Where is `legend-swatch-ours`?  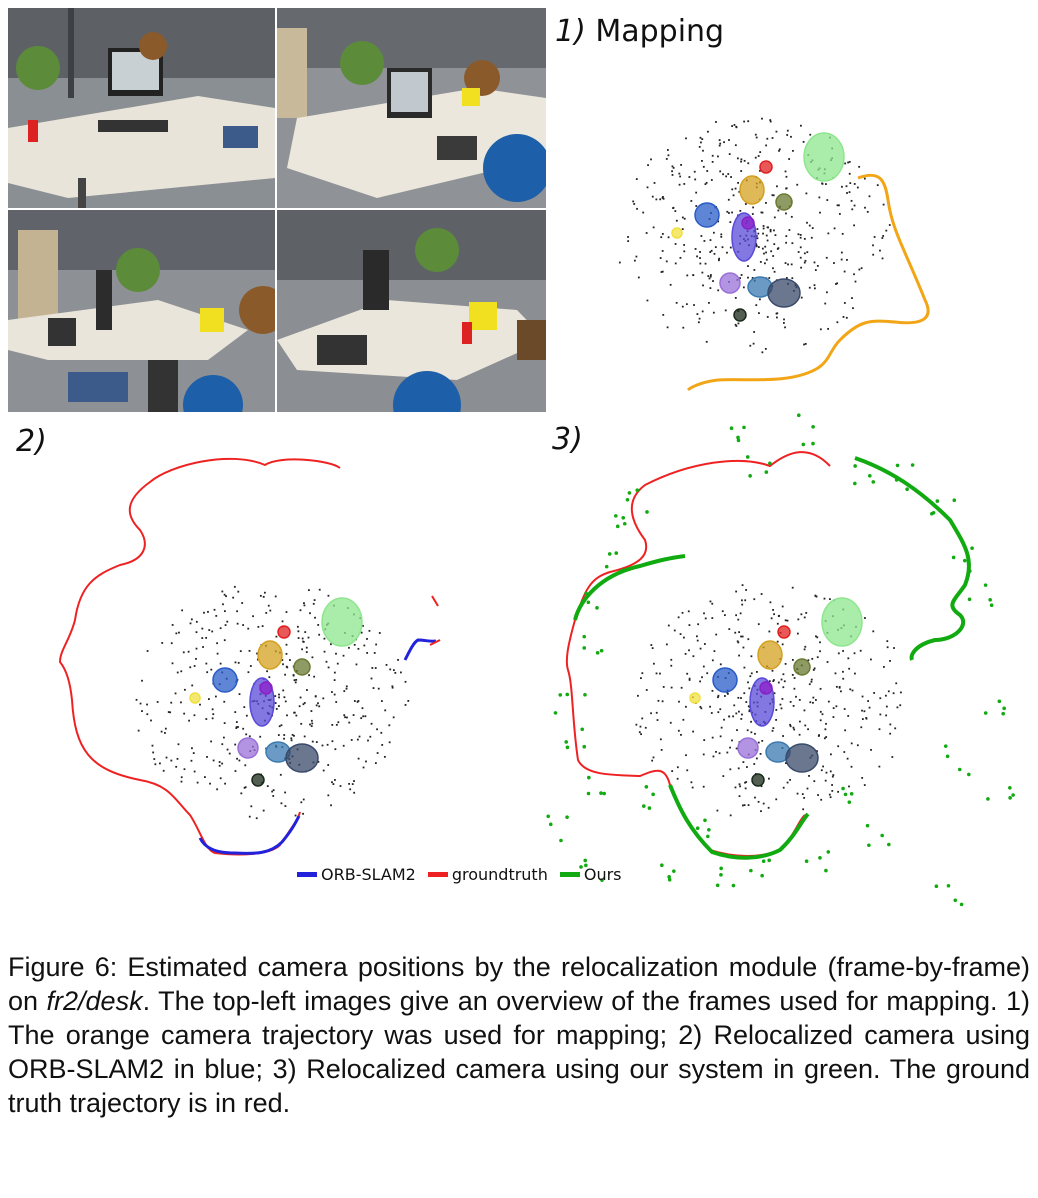
legend-swatch-ours is located at coordinates (569, 874).